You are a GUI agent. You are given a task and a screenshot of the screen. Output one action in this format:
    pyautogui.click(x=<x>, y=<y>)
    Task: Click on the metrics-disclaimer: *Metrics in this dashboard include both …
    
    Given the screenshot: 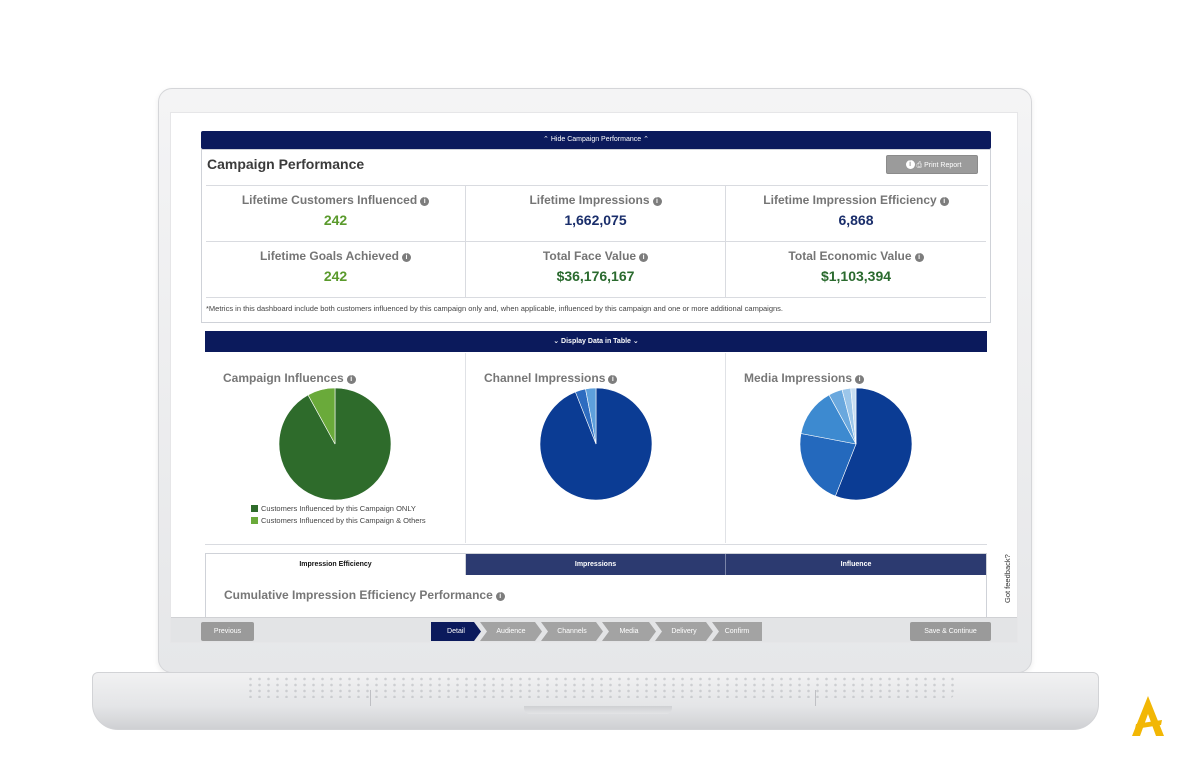 What is the action you would take?
    pyautogui.click(x=495, y=308)
    